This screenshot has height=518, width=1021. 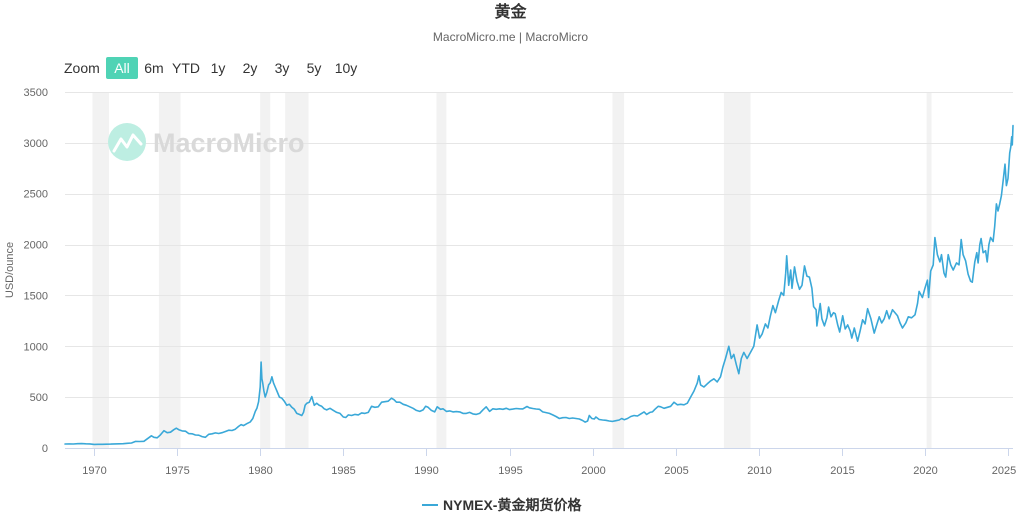 I want to click on range-button-ytd: YTD, so click(x=186, y=68).